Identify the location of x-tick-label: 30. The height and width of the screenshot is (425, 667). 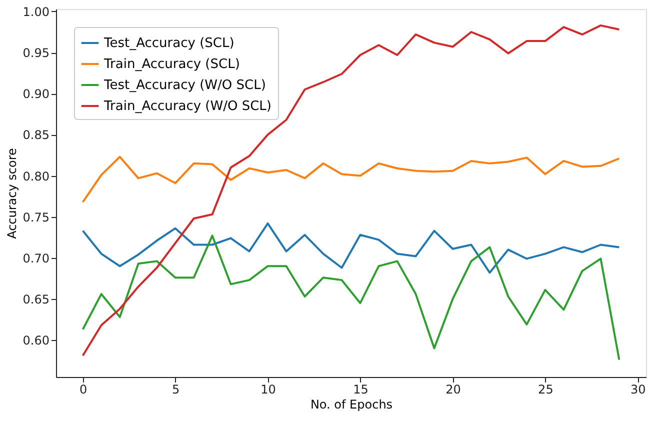
(638, 389).